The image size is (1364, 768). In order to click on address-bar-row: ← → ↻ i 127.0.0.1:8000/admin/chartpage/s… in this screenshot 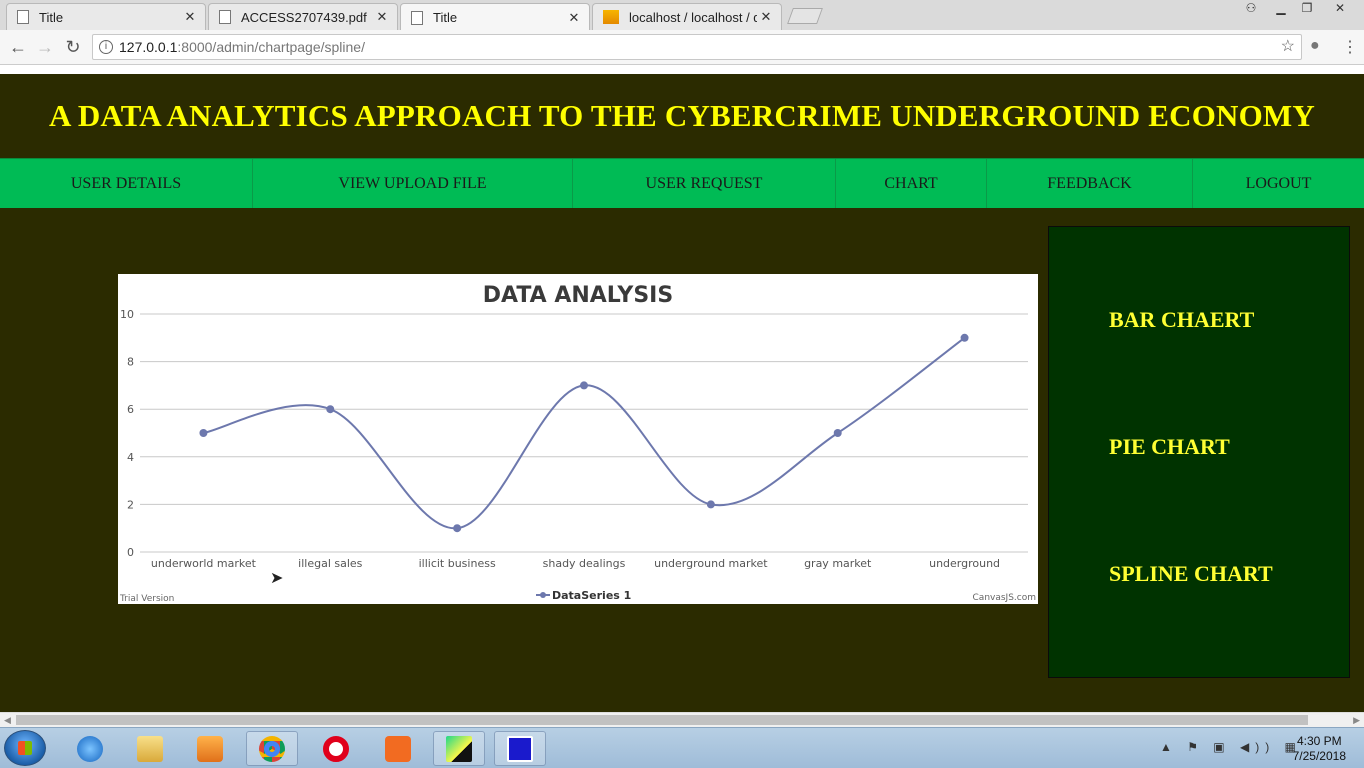, I will do `click(682, 47)`.